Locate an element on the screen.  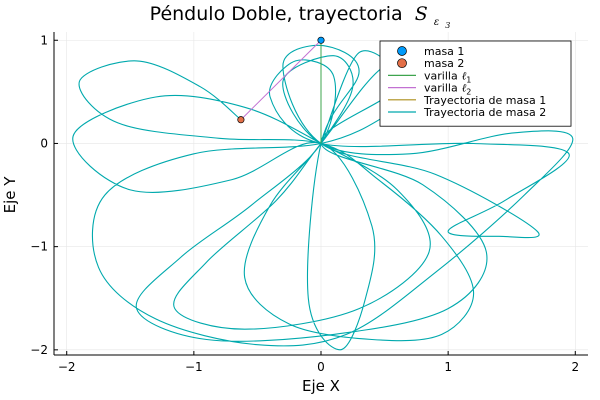
chart-title: Péndulo Doble, trayectoria S ε 3 is located at coordinates (300, 16).